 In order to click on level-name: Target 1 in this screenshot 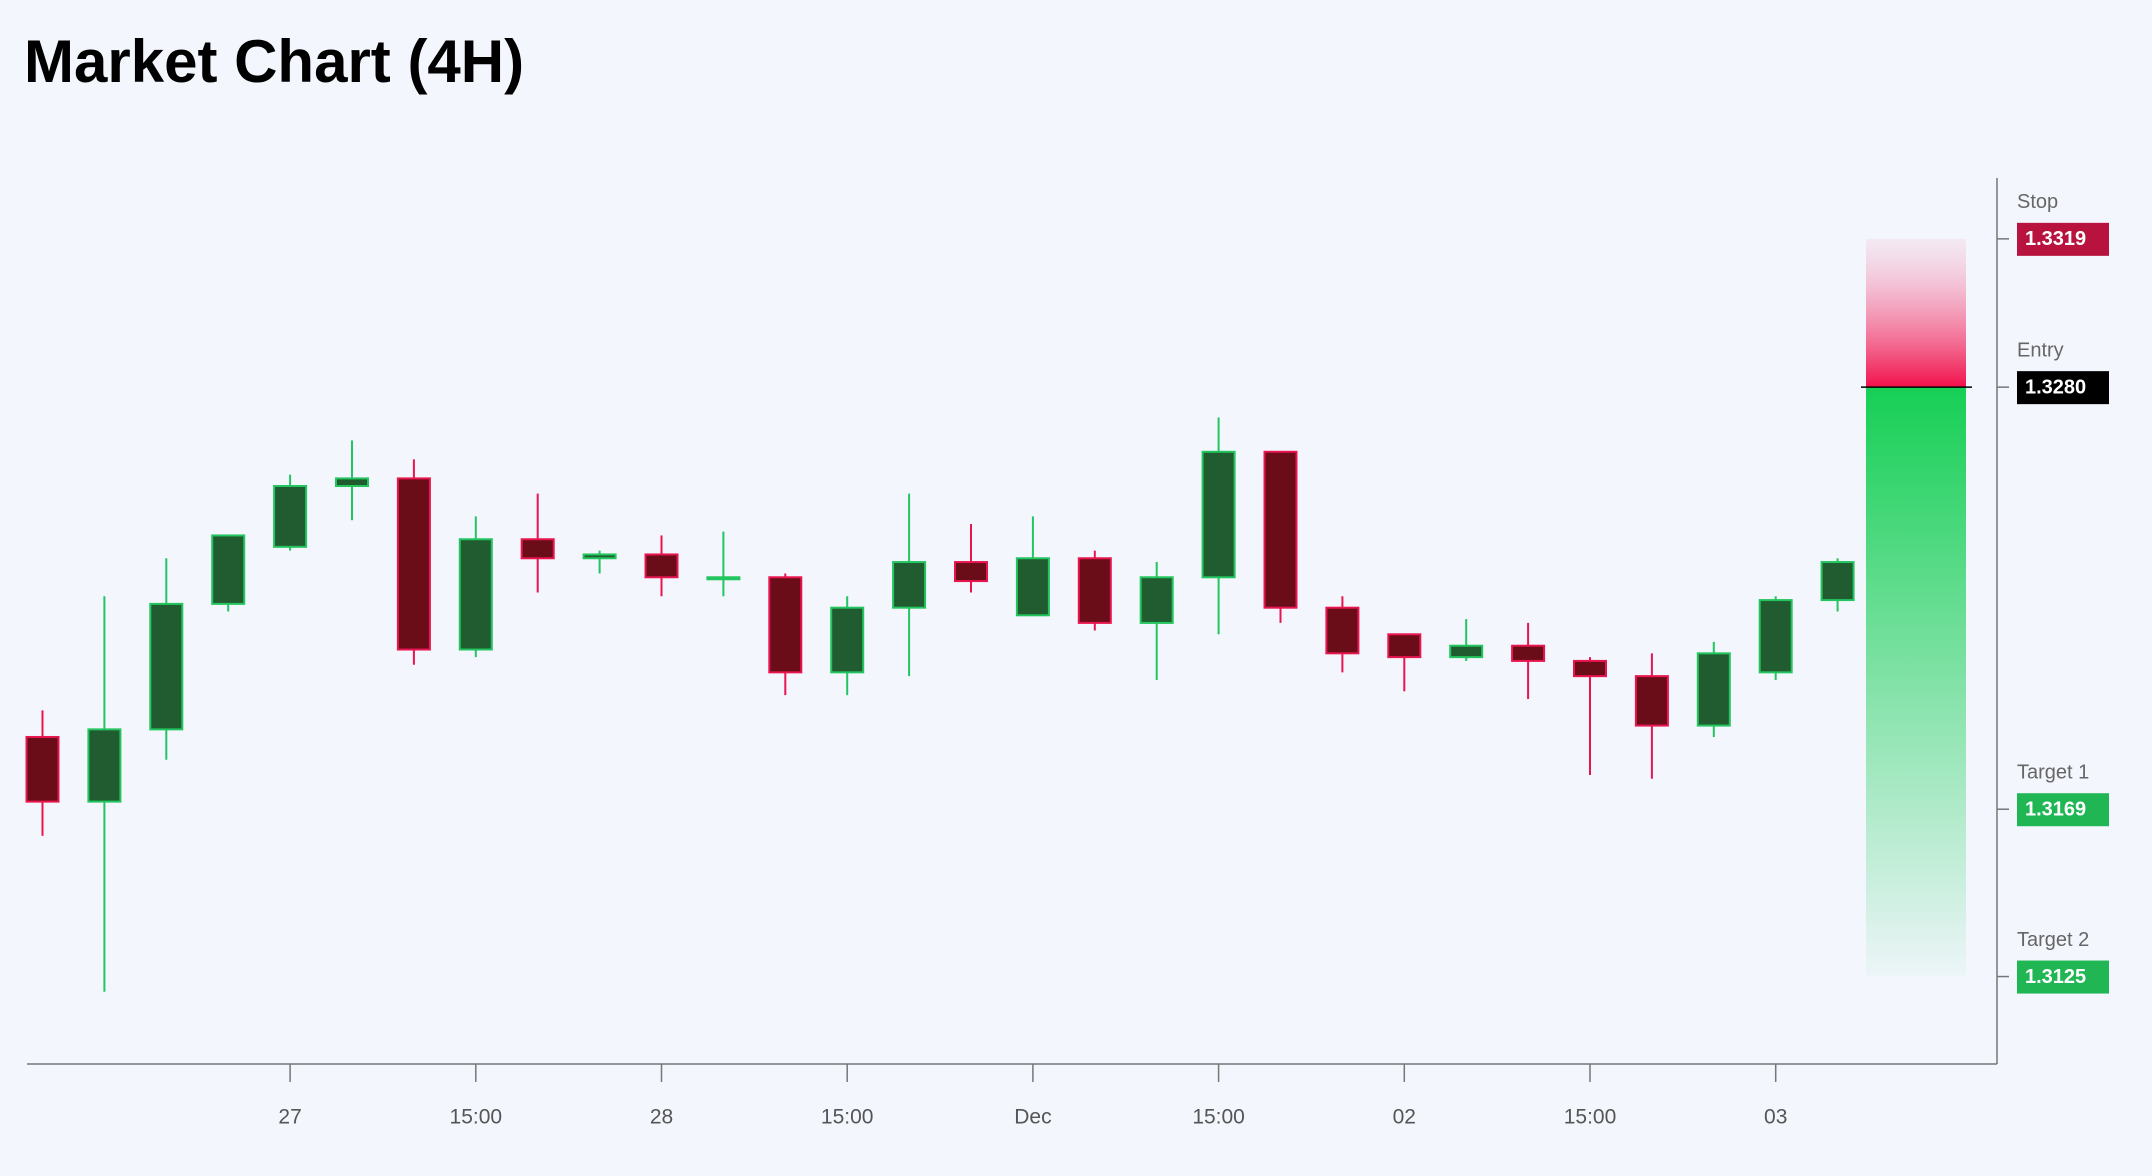, I will do `click(2053, 773)`.